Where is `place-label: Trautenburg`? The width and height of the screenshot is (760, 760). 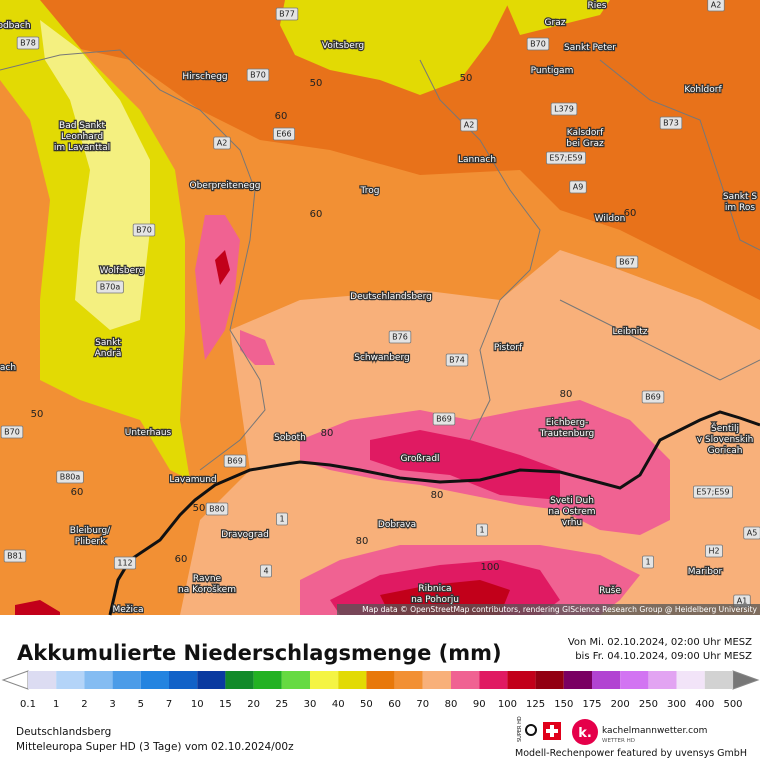
place-label: Trautenburg is located at coordinates (567, 434).